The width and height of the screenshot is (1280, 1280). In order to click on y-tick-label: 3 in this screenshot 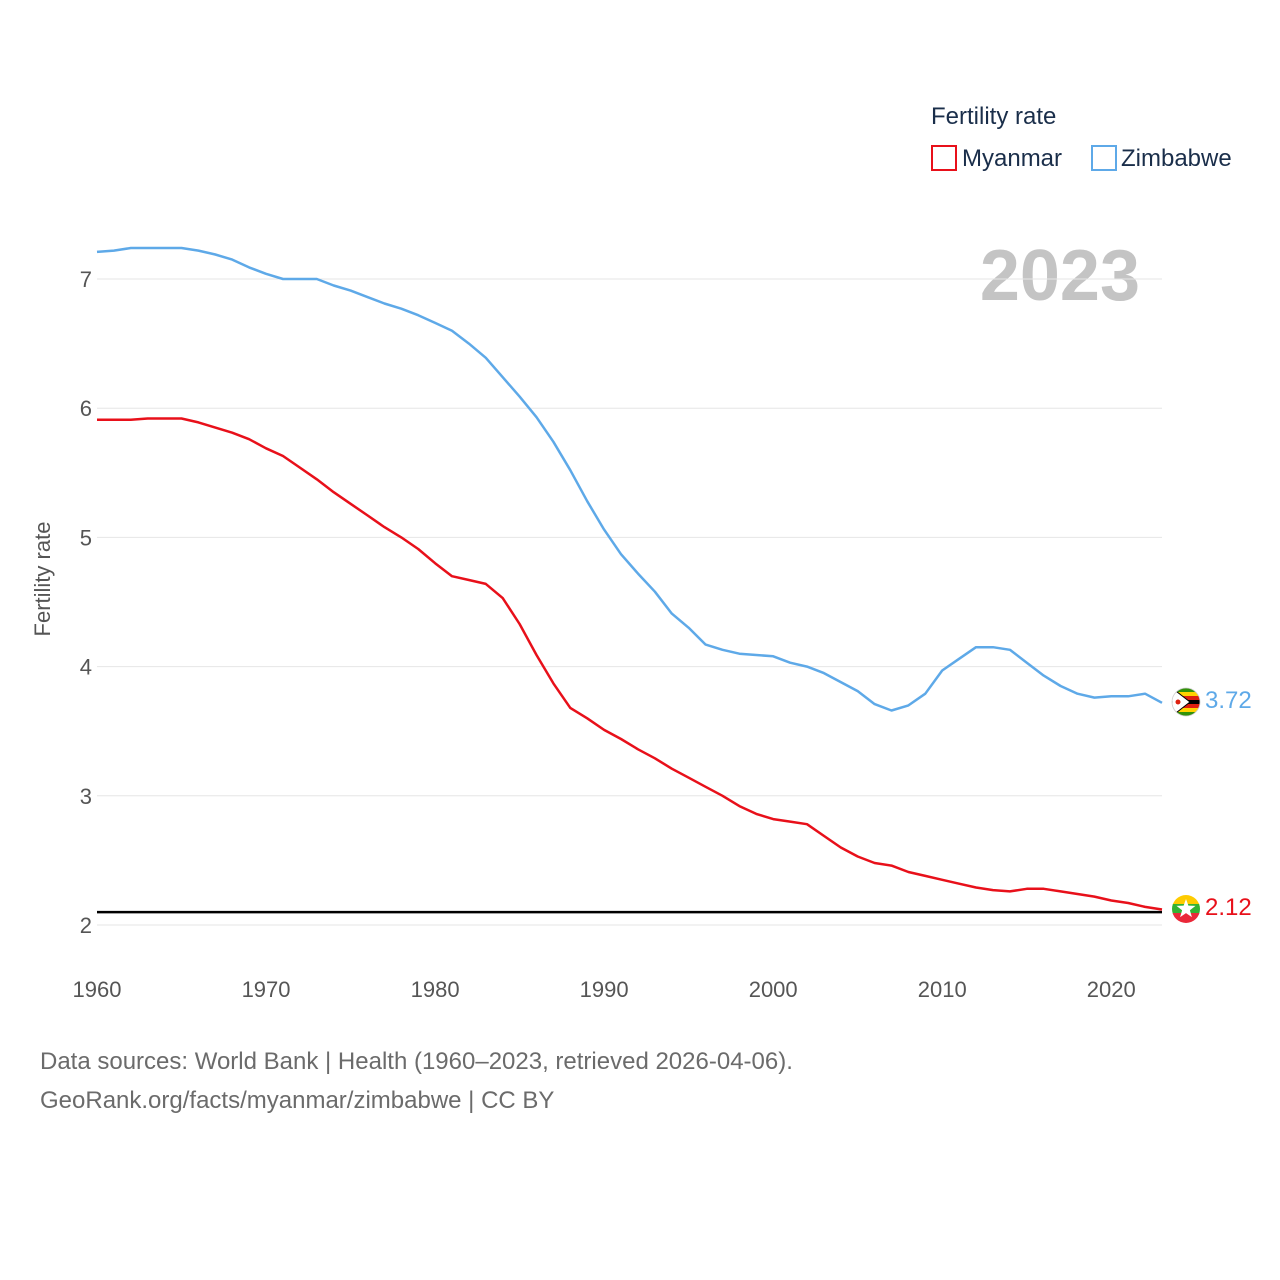, I will do `click(86, 796)`.